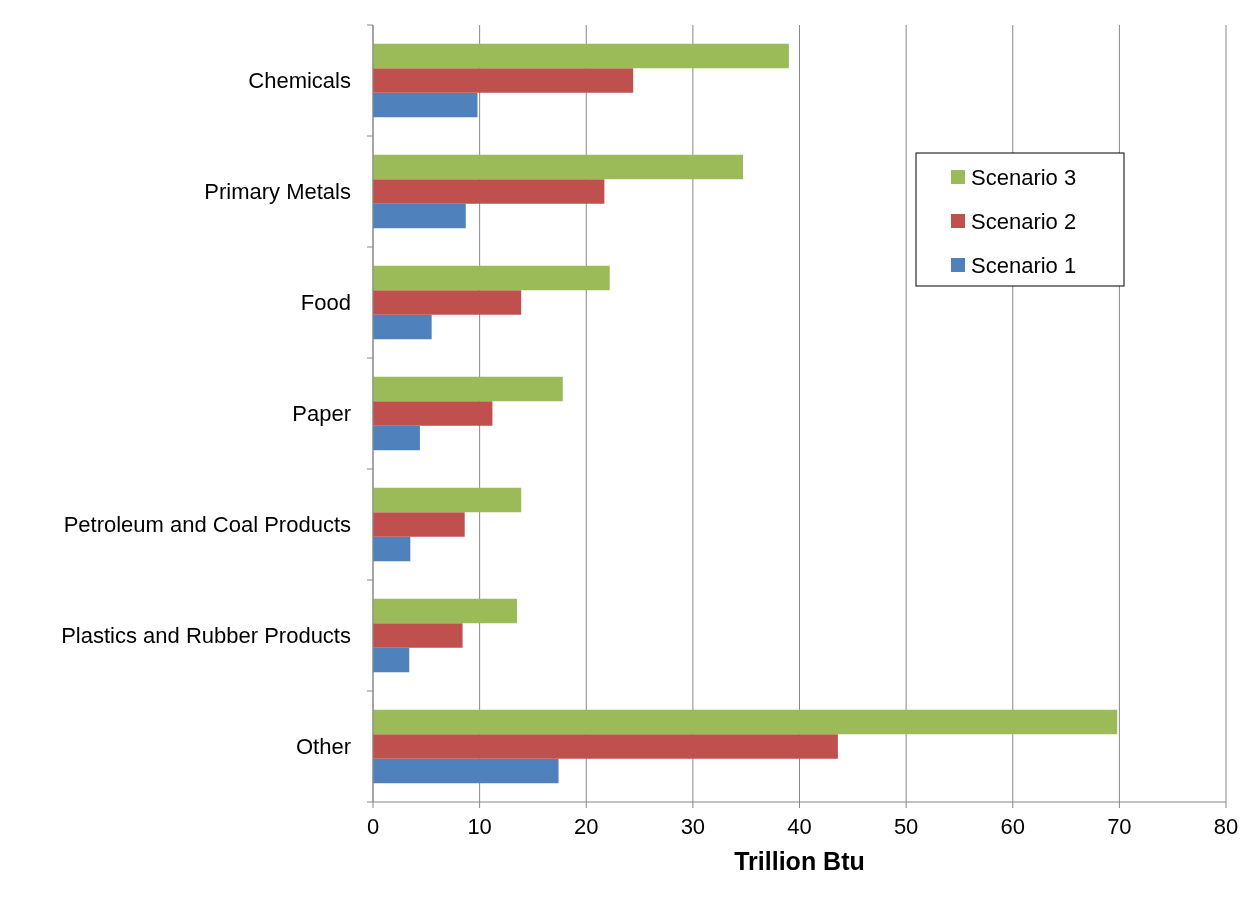 The image size is (1249, 905). What do you see at coordinates (1024, 265) in the screenshot?
I see `legend-label: Scenario 1` at bounding box center [1024, 265].